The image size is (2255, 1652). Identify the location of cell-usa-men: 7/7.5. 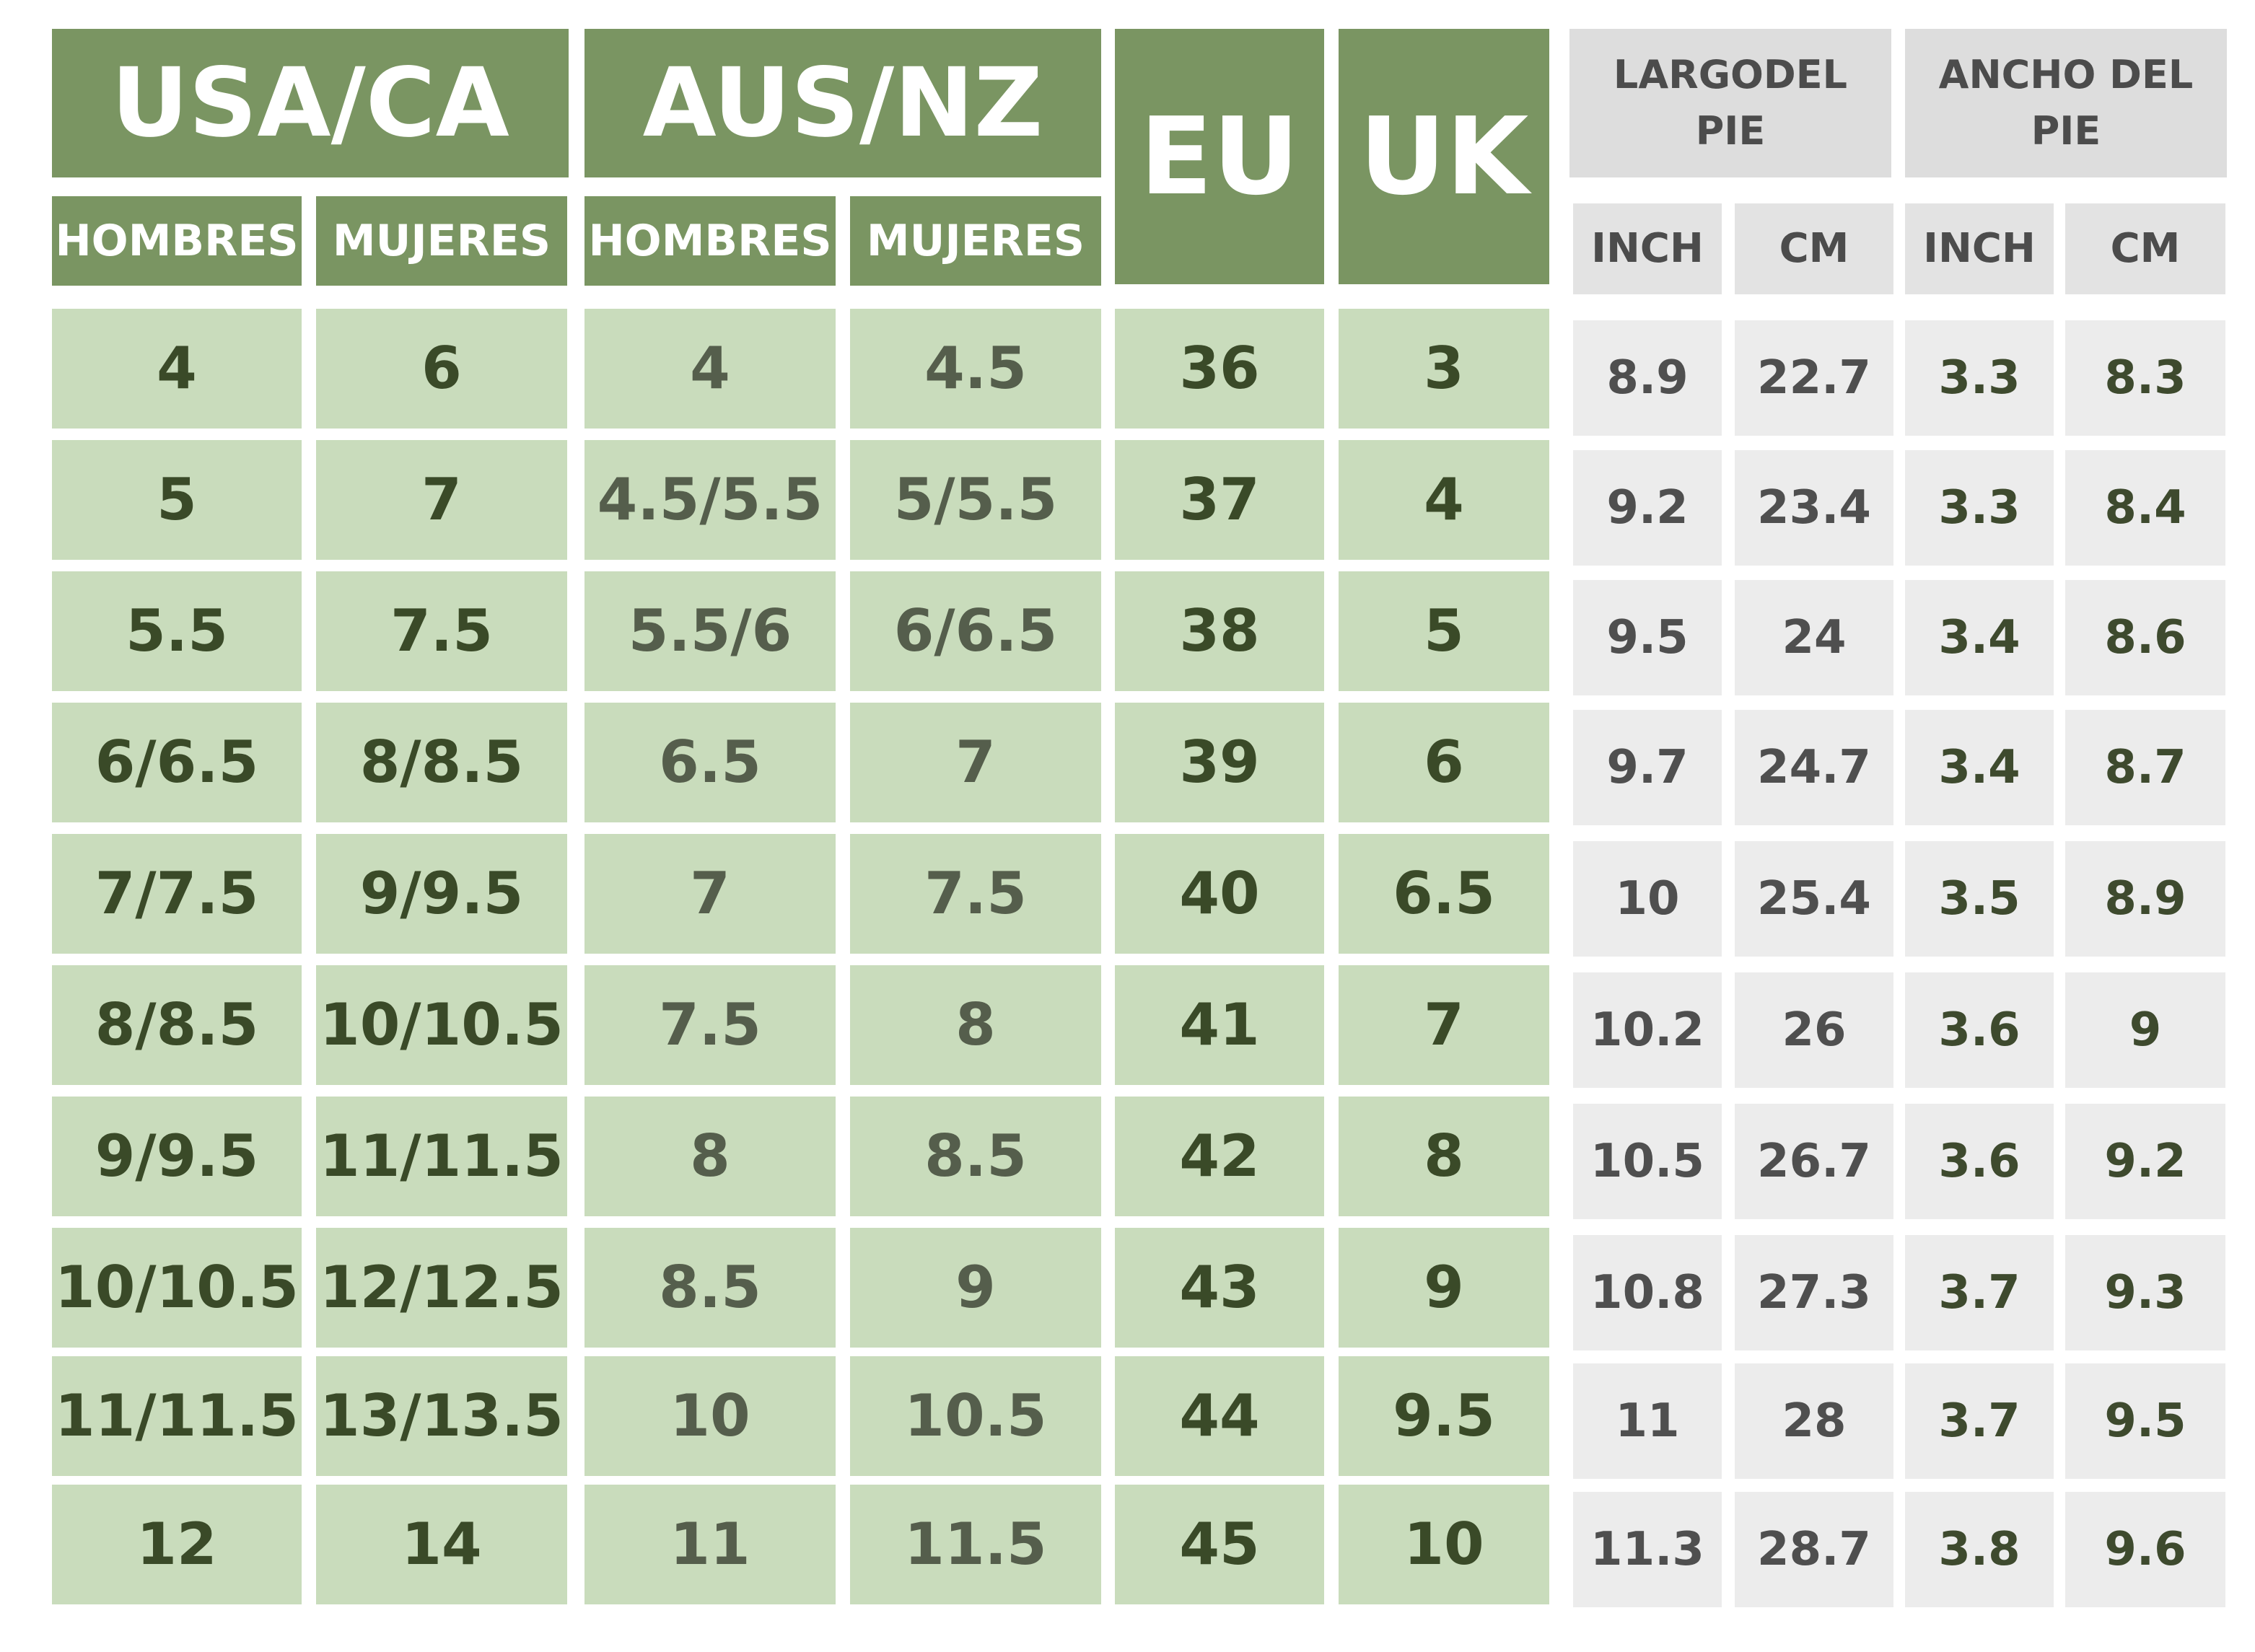
(177, 894).